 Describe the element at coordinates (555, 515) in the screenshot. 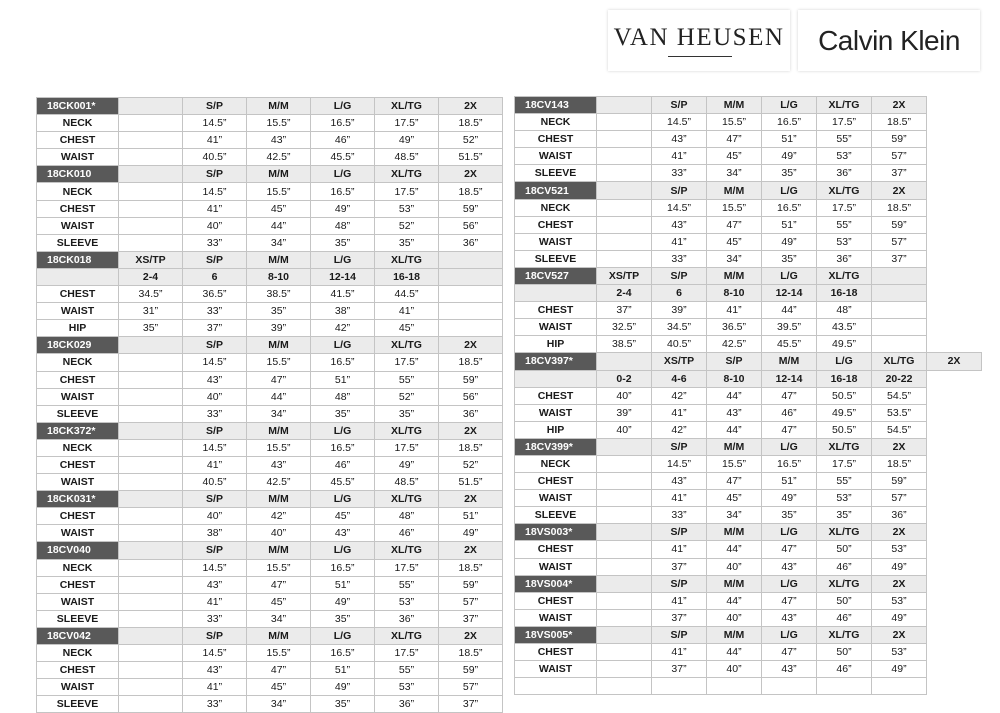

I see `measurement-label: SLEEVE` at that location.